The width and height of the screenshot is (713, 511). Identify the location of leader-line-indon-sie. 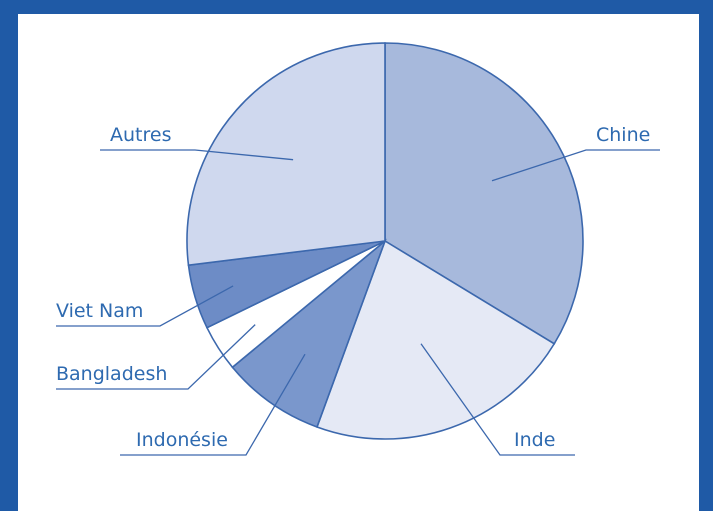
(213, 404).